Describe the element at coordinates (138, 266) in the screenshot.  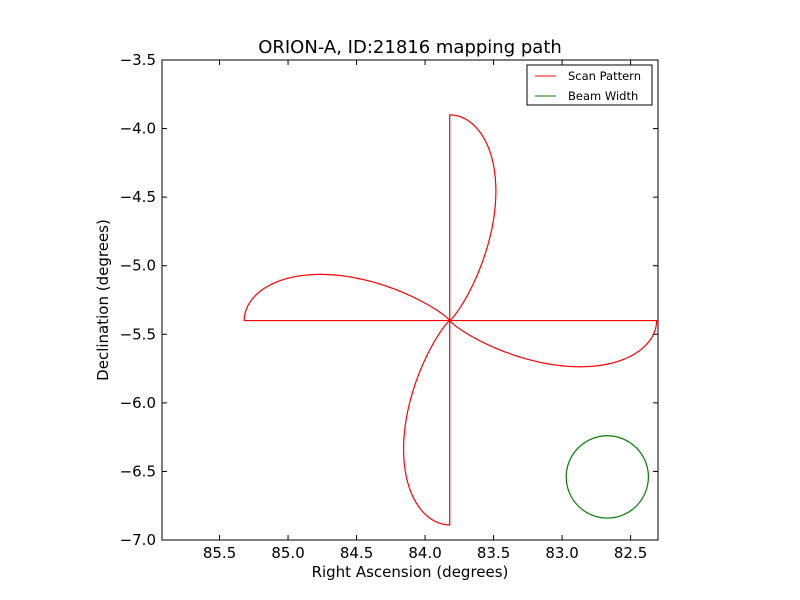
I see `y-tick-label: −5.0` at that location.